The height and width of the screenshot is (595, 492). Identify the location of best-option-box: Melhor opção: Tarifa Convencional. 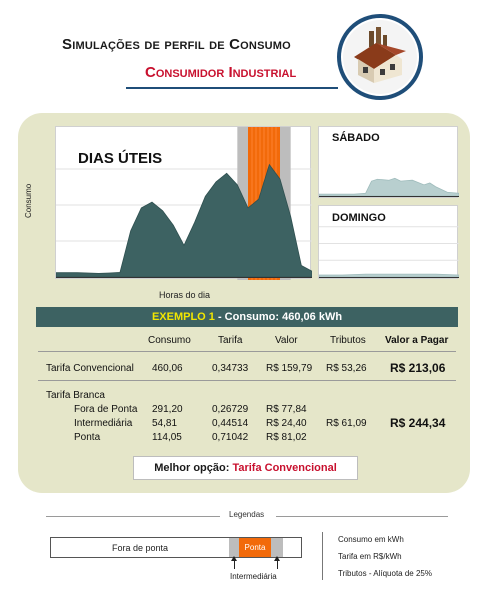
(245, 468).